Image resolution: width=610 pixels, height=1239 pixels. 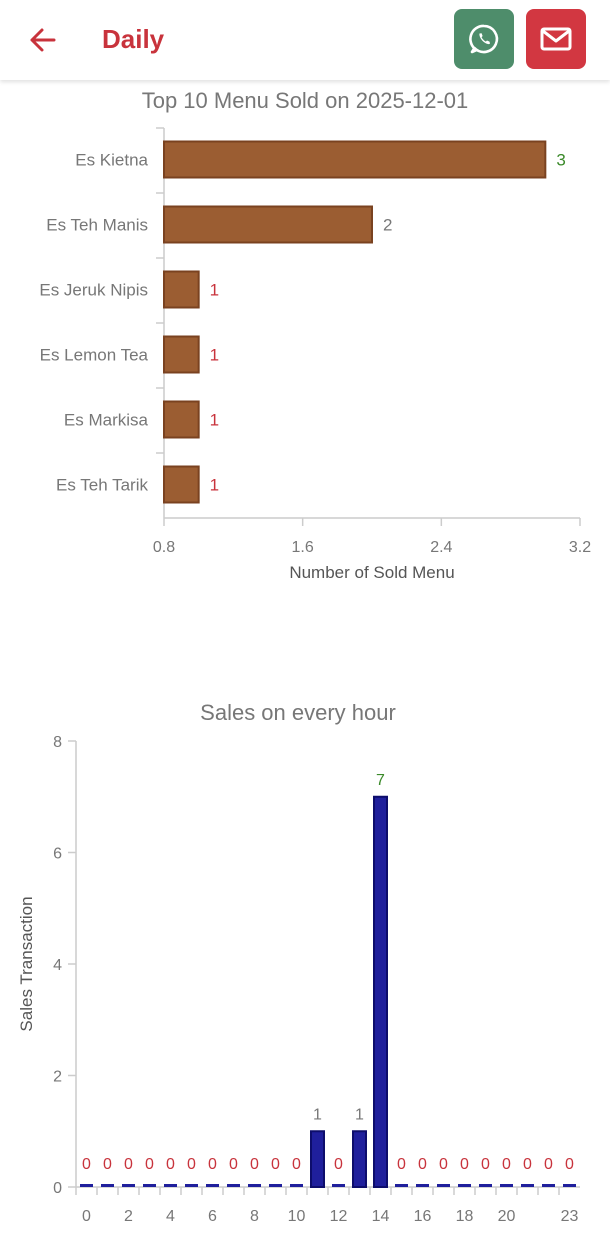 What do you see at coordinates (560, 160) in the screenshot?
I see `data-label: 3` at bounding box center [560, 160].